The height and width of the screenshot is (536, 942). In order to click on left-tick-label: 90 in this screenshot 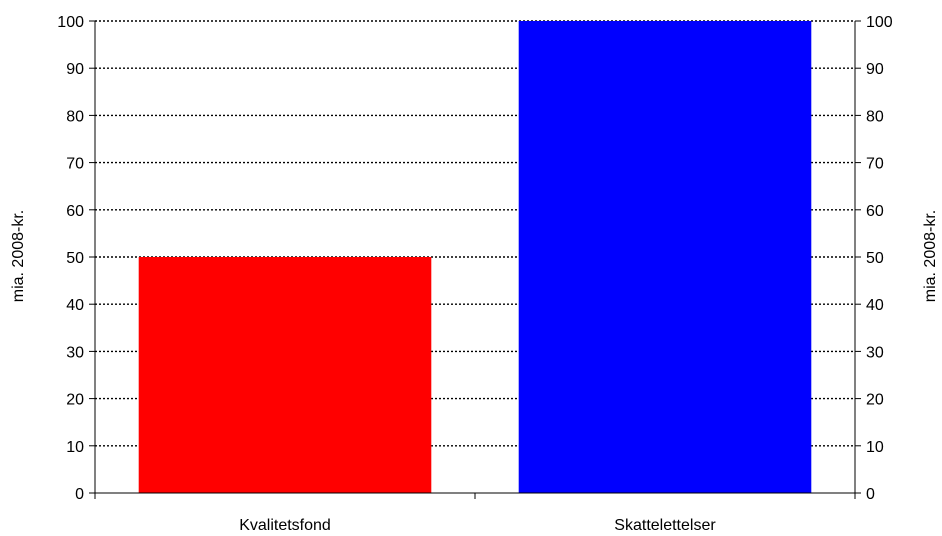, I will do `click(75, 69)`.